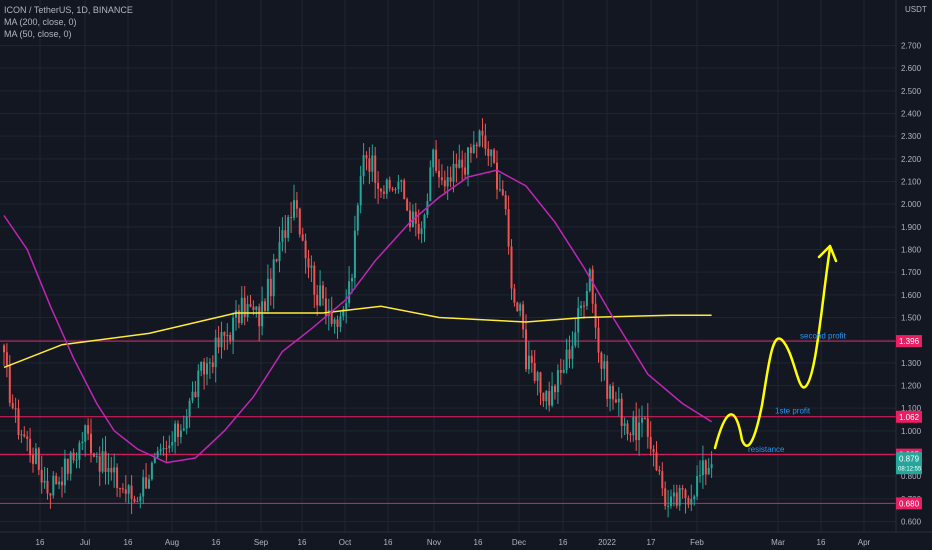  Describe the element at coordinates (40, 22) in the screenshot. I see `indicator-ma-200: MA (200, close, 0)` at that location.